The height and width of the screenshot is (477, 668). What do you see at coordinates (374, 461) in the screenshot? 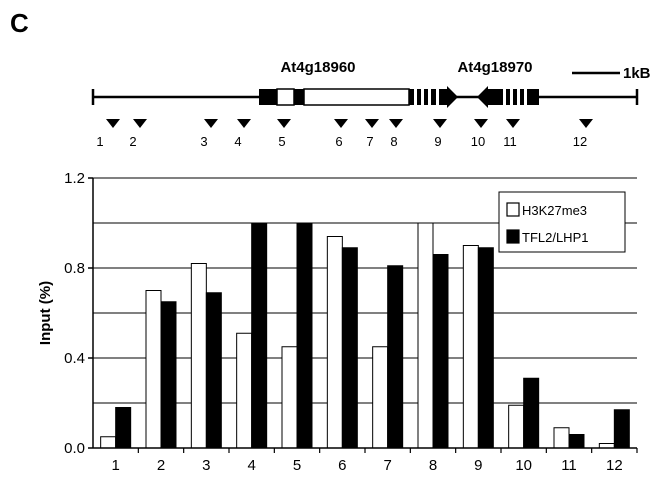
I see `x-tick-labels: 1 2 3 4 5 6 7 8 9 10 11 12` at bounding box center [374, 461].